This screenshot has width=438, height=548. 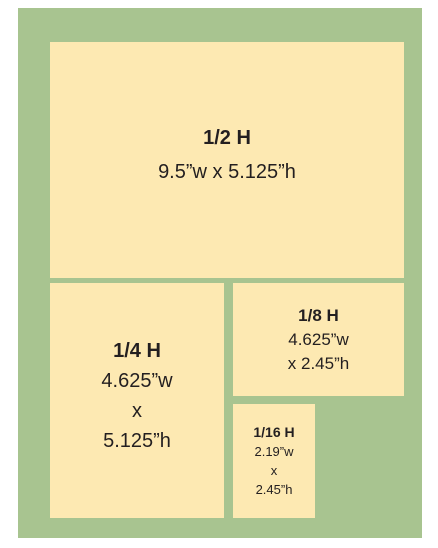 What do you see at coordinates (137, 440) in the screenshot?
I see `box-size: 5.125”h` at bounding box center [137, 440].